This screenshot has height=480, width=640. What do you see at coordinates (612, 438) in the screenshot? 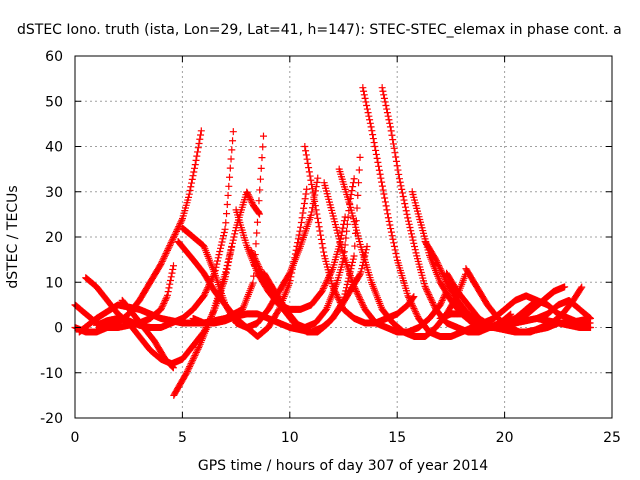
I see `x-tick-label: 25` at bounding box center [612, 438].